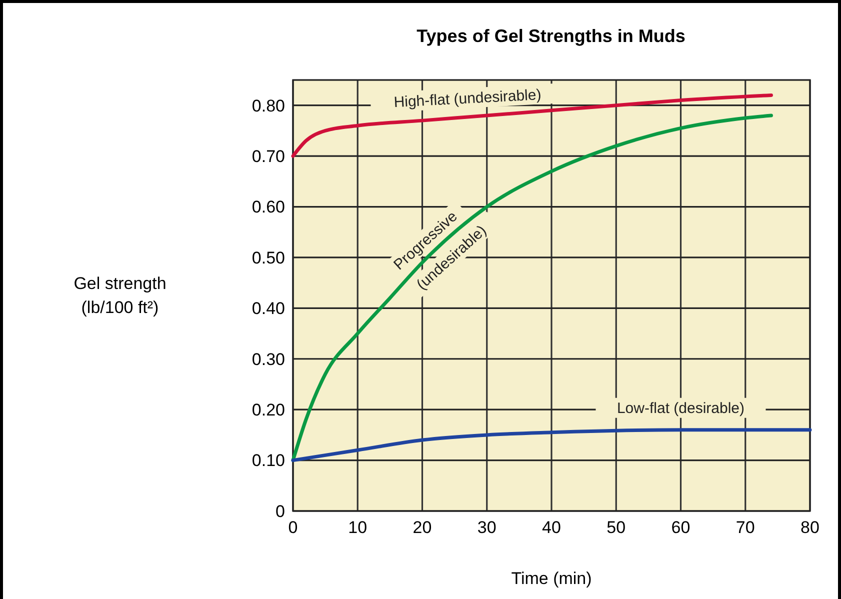  What do you see at coordinates (422, 527) in the screenshot?
I see `x-tick-label: 20` at bounding box center [422, 527].